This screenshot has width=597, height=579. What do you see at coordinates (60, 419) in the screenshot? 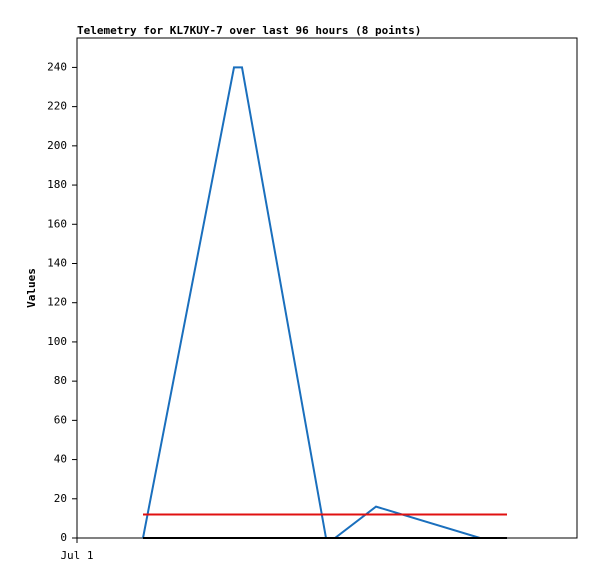
I see `y-tick-label: 60` at bounding box center [60, 419].